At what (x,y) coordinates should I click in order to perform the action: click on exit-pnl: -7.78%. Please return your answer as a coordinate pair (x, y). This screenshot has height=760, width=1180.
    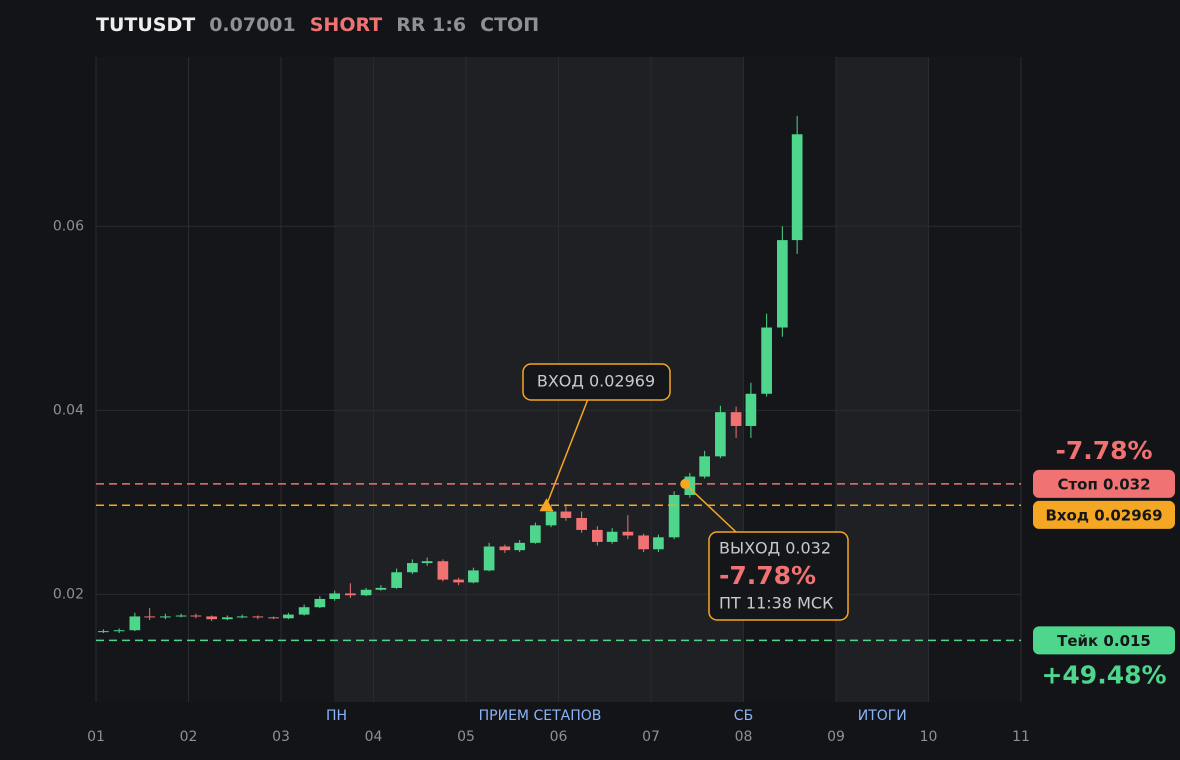
    Looking at the image, I should click on (767, 575).